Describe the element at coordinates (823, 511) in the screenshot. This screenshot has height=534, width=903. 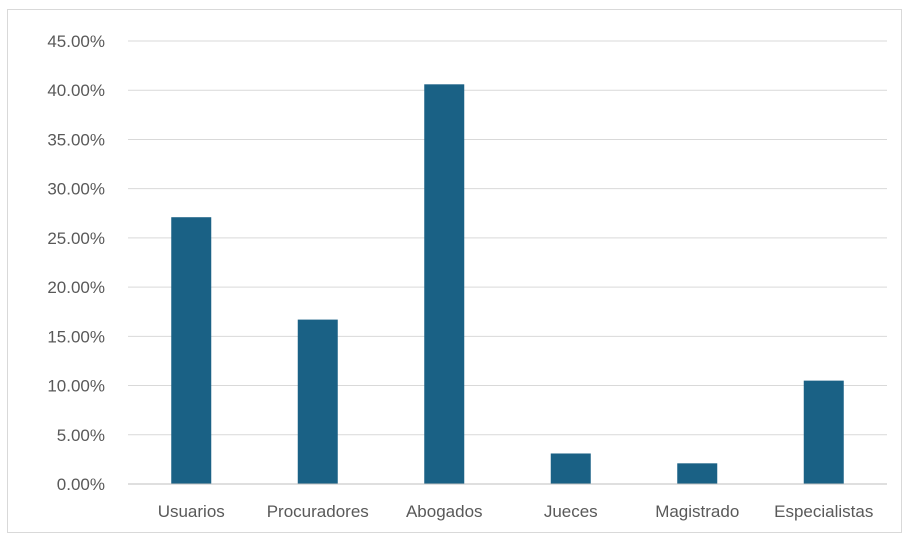
I see `x-category-label: Especialistas` at that location.